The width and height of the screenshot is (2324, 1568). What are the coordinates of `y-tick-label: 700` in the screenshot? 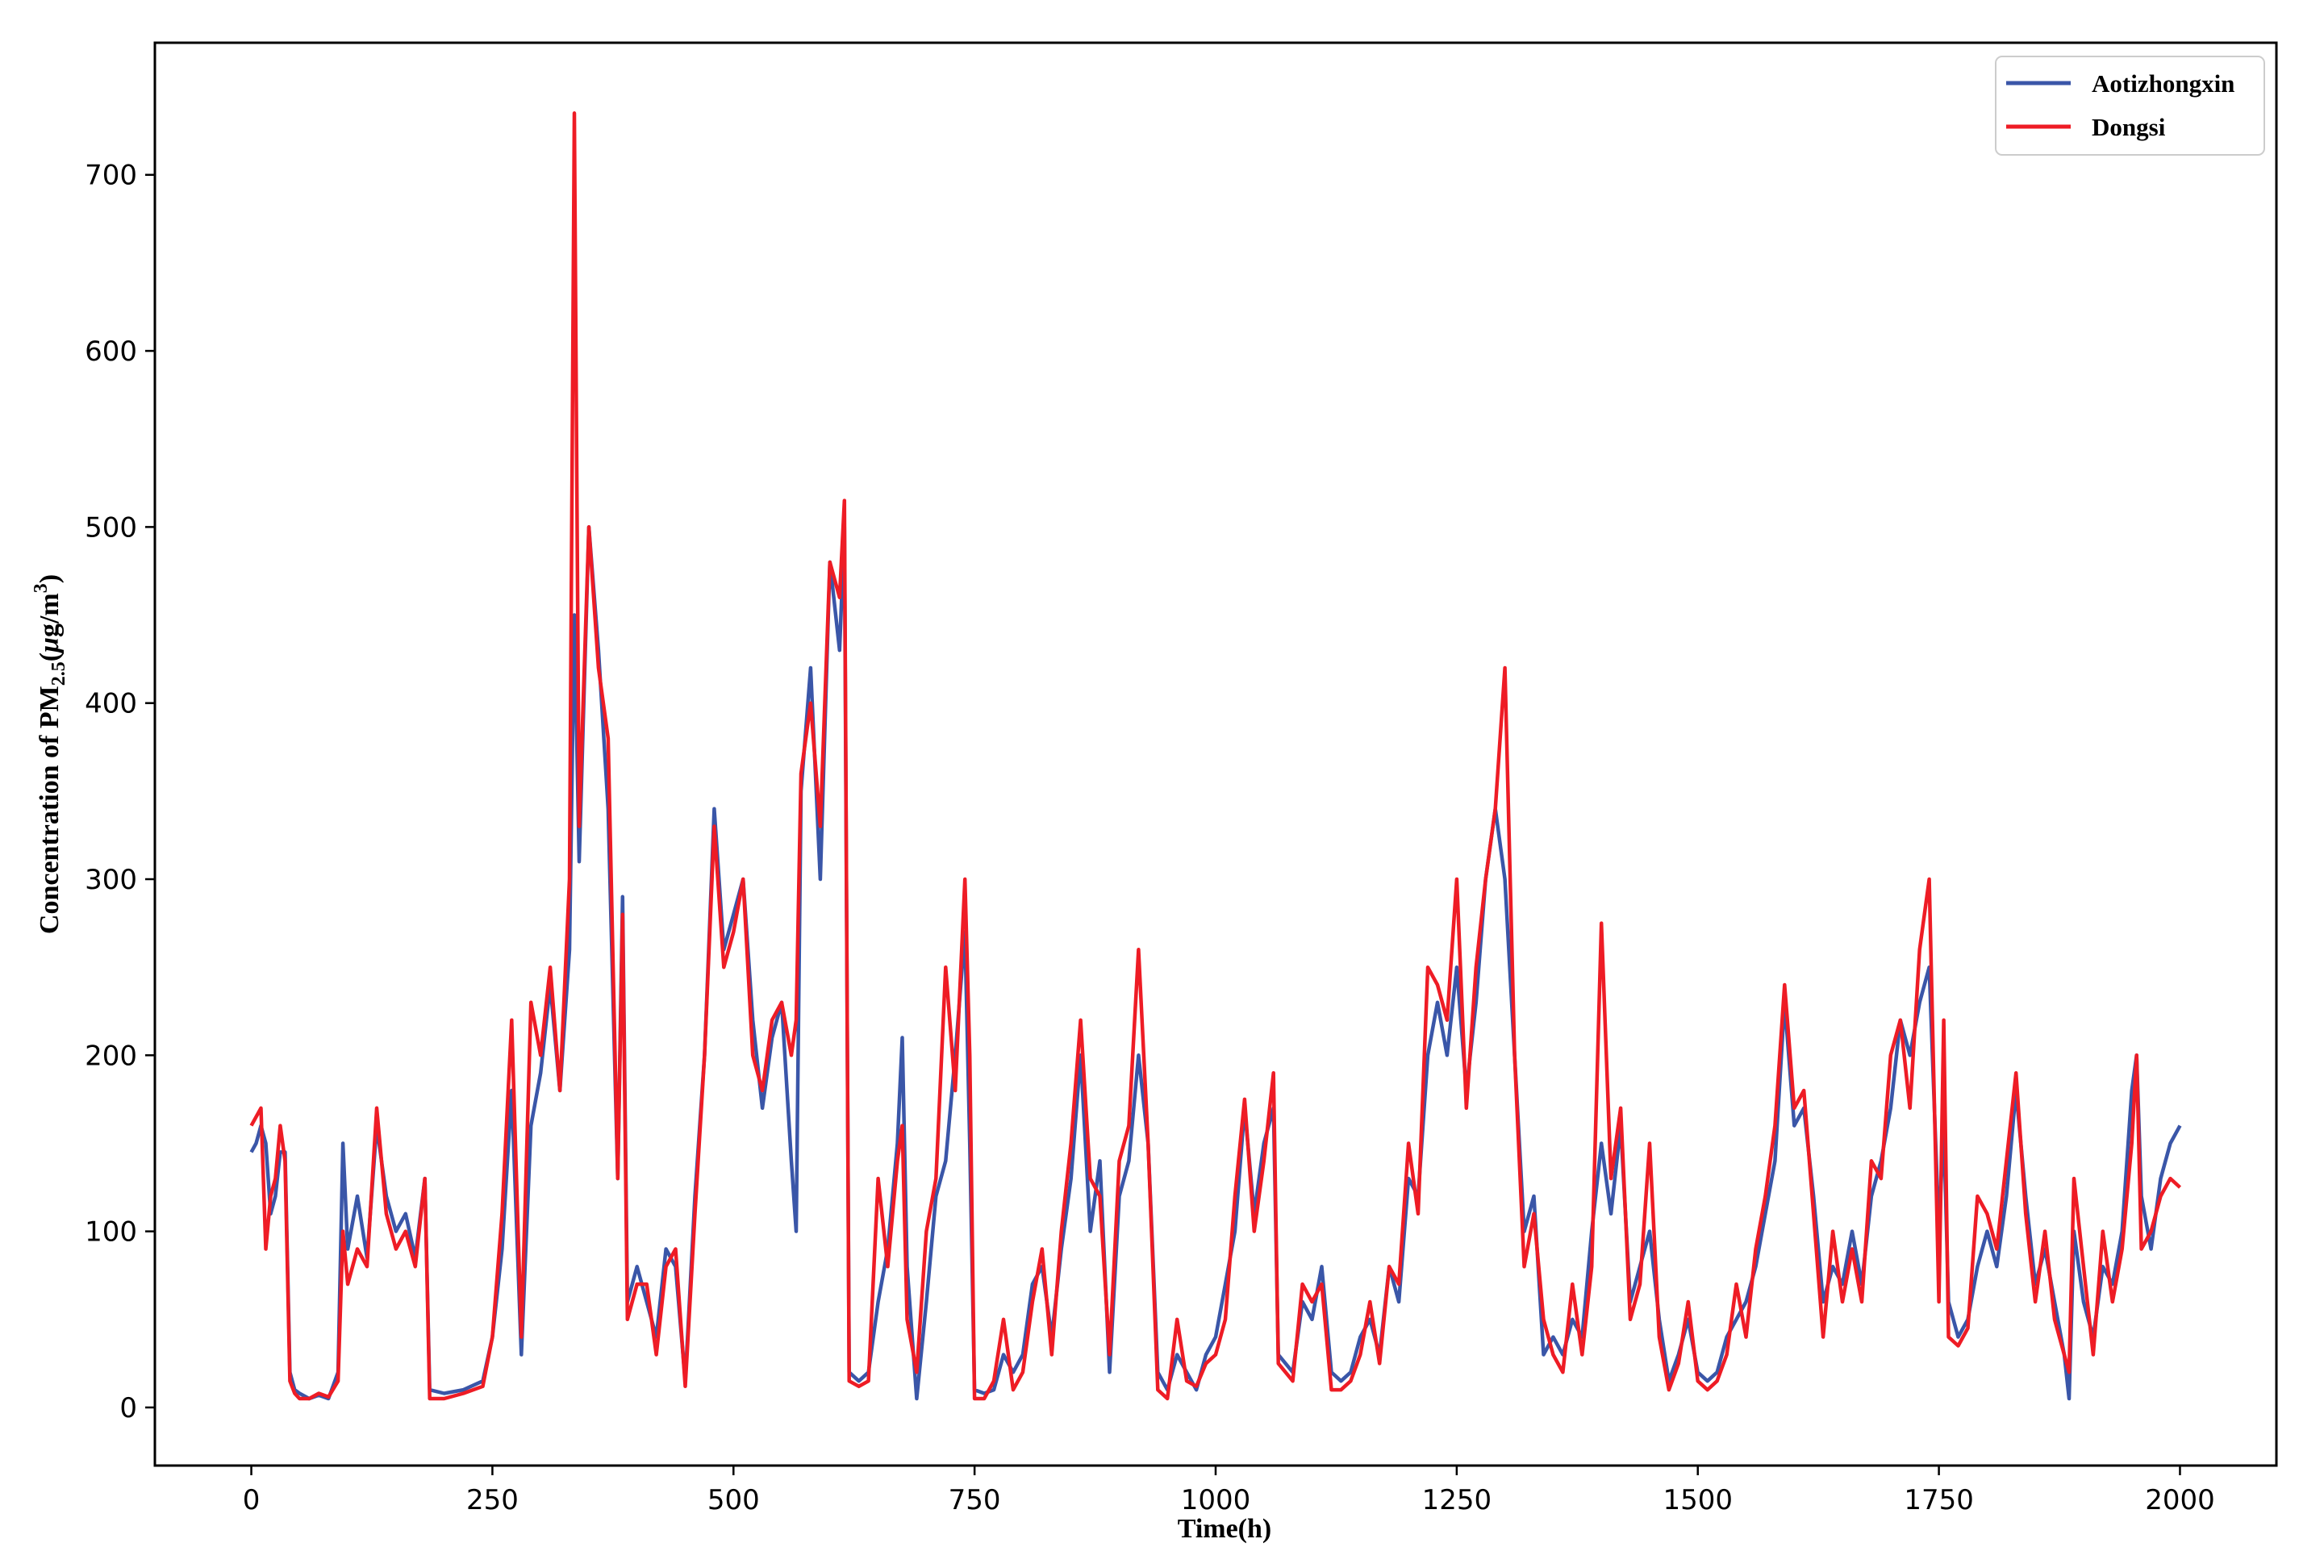 It's located at (111, 176).